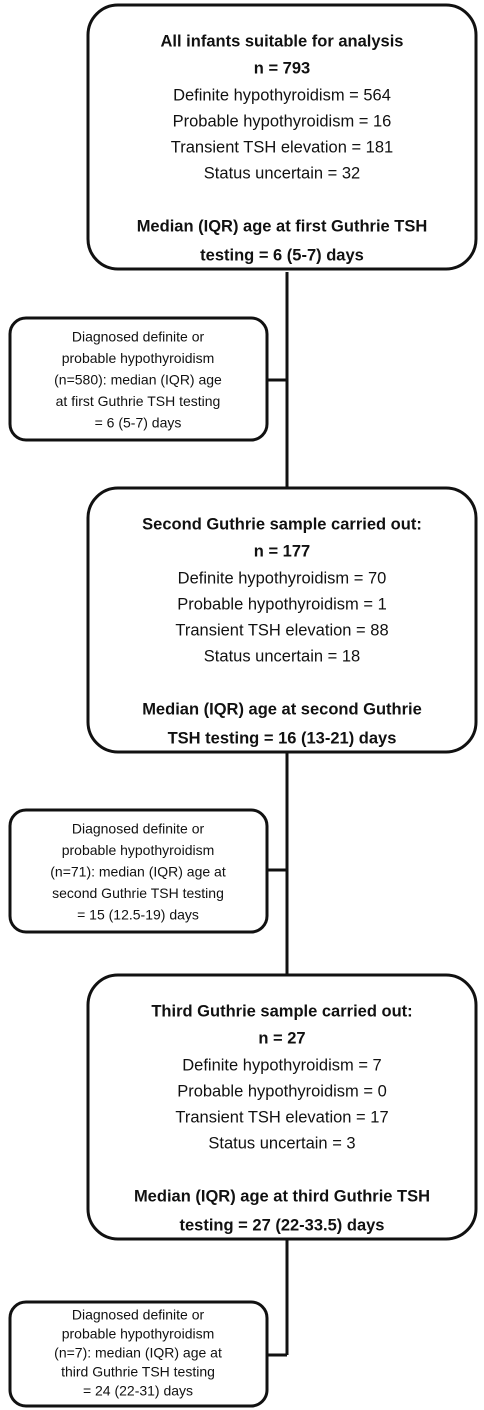  I want to click on box-footer: Median (IQR) age at second Guthrie, so click(282, 709).